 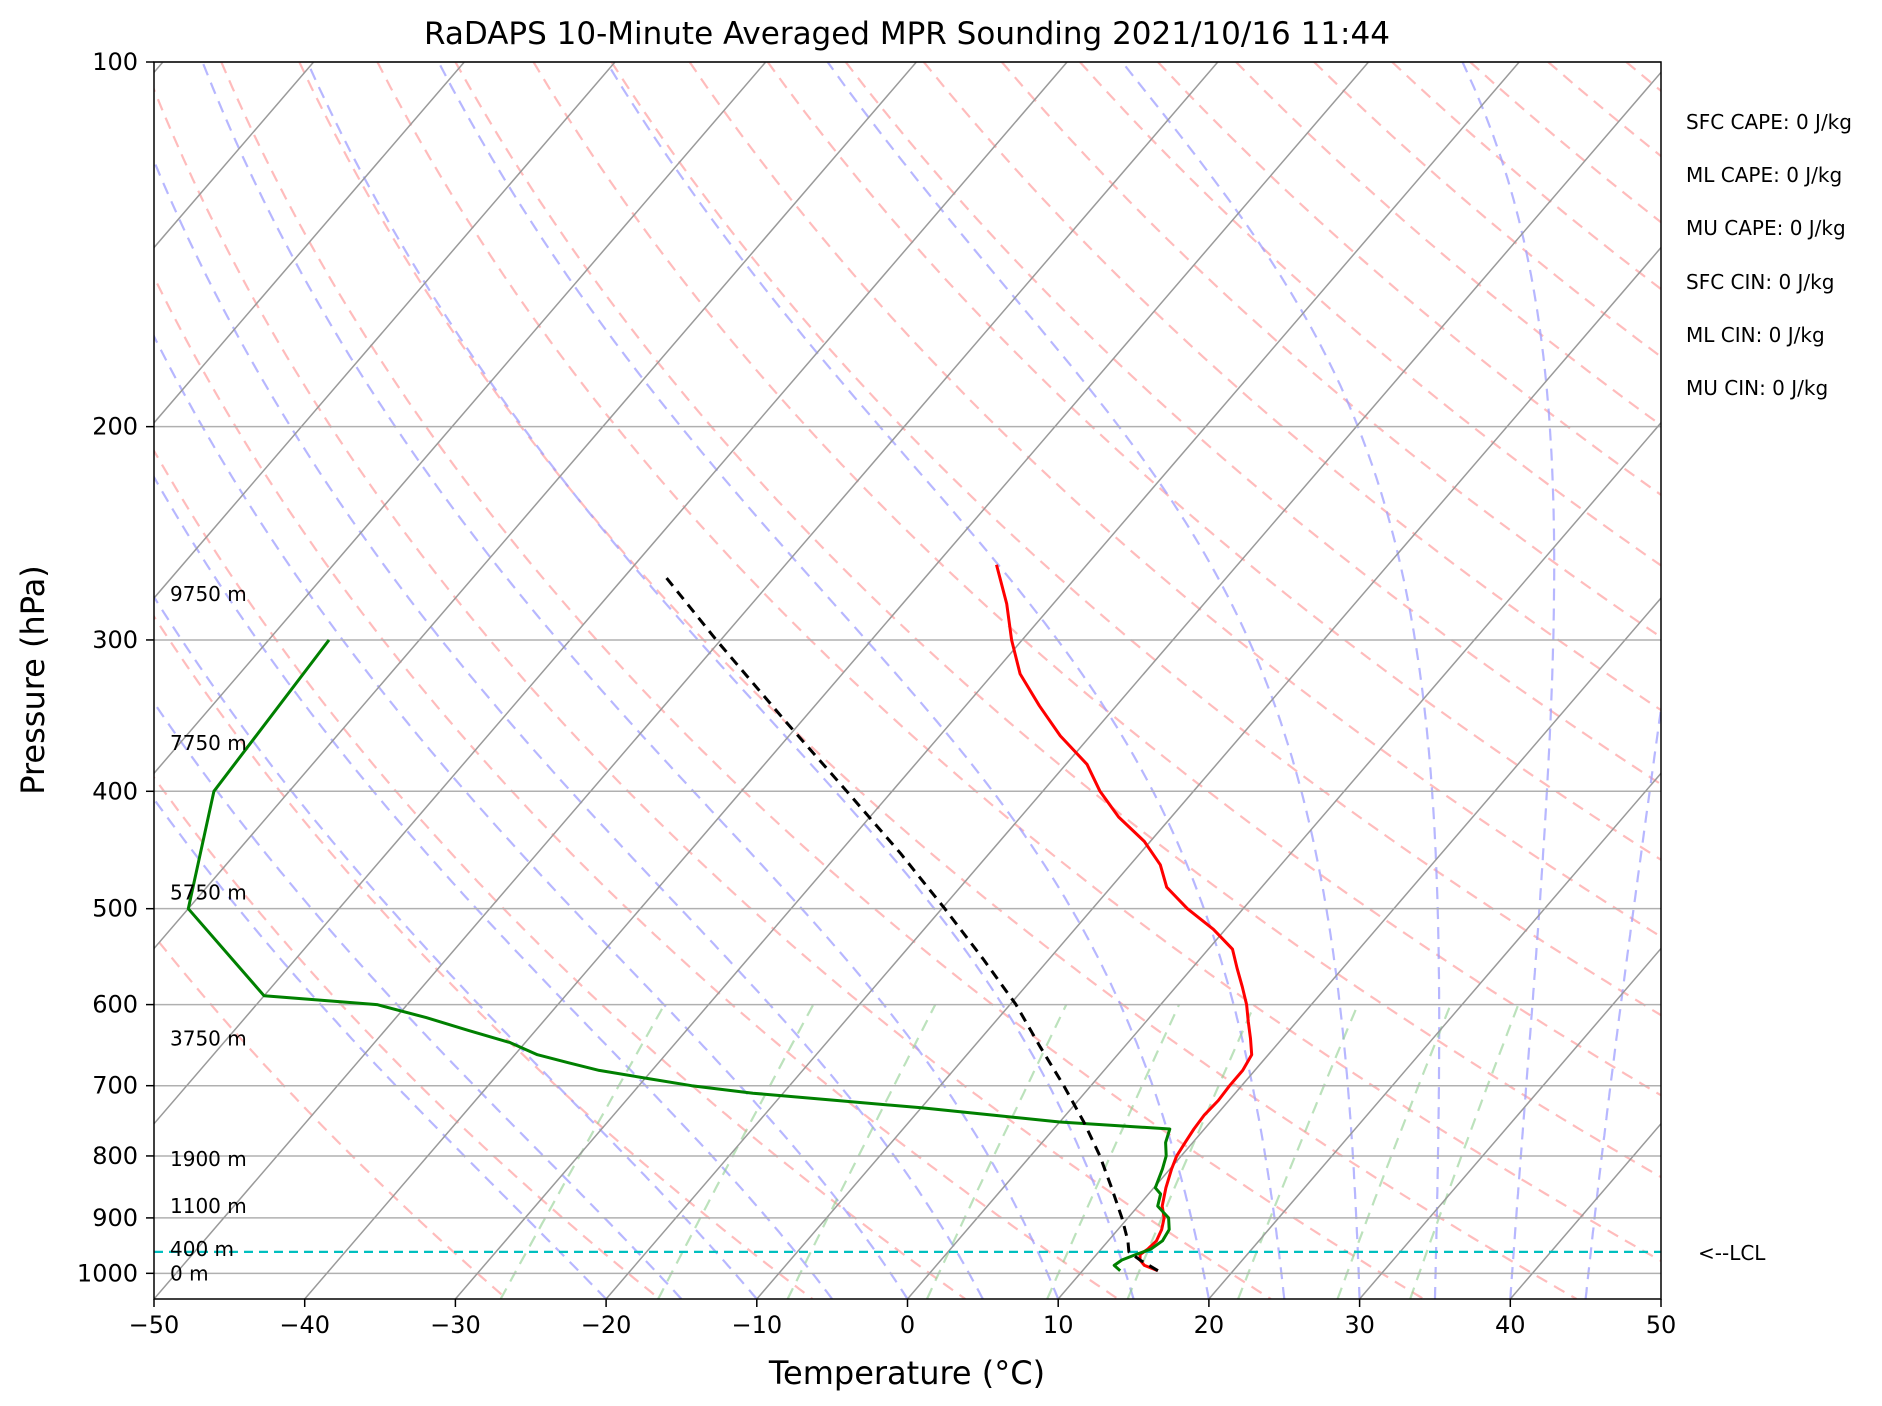 What do you see at coordinates (154, 1325) in the screenshot?
I see `x-tick-label: −50` at bounding box center [154, 1325].